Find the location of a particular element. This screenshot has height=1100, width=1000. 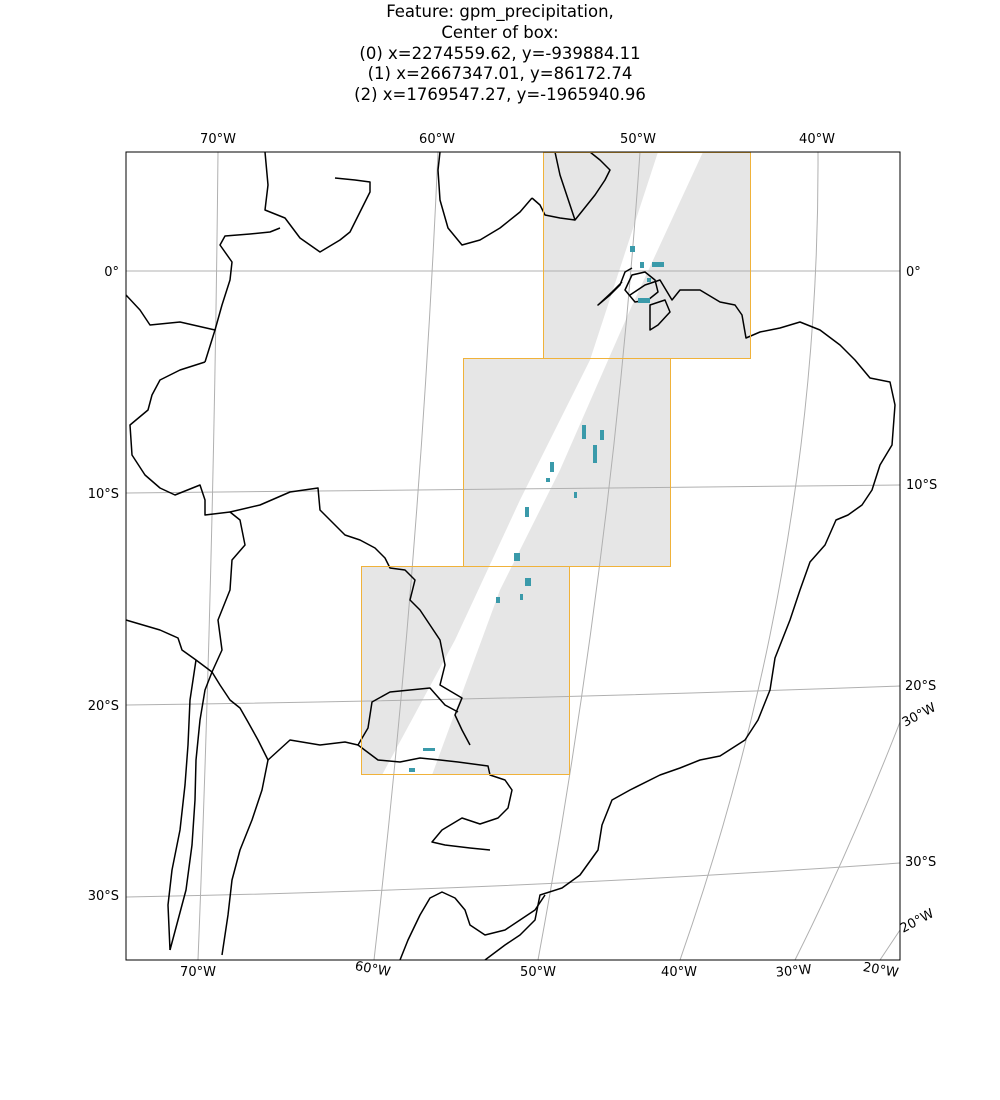

border-andes is located at coordinates (191, 811).